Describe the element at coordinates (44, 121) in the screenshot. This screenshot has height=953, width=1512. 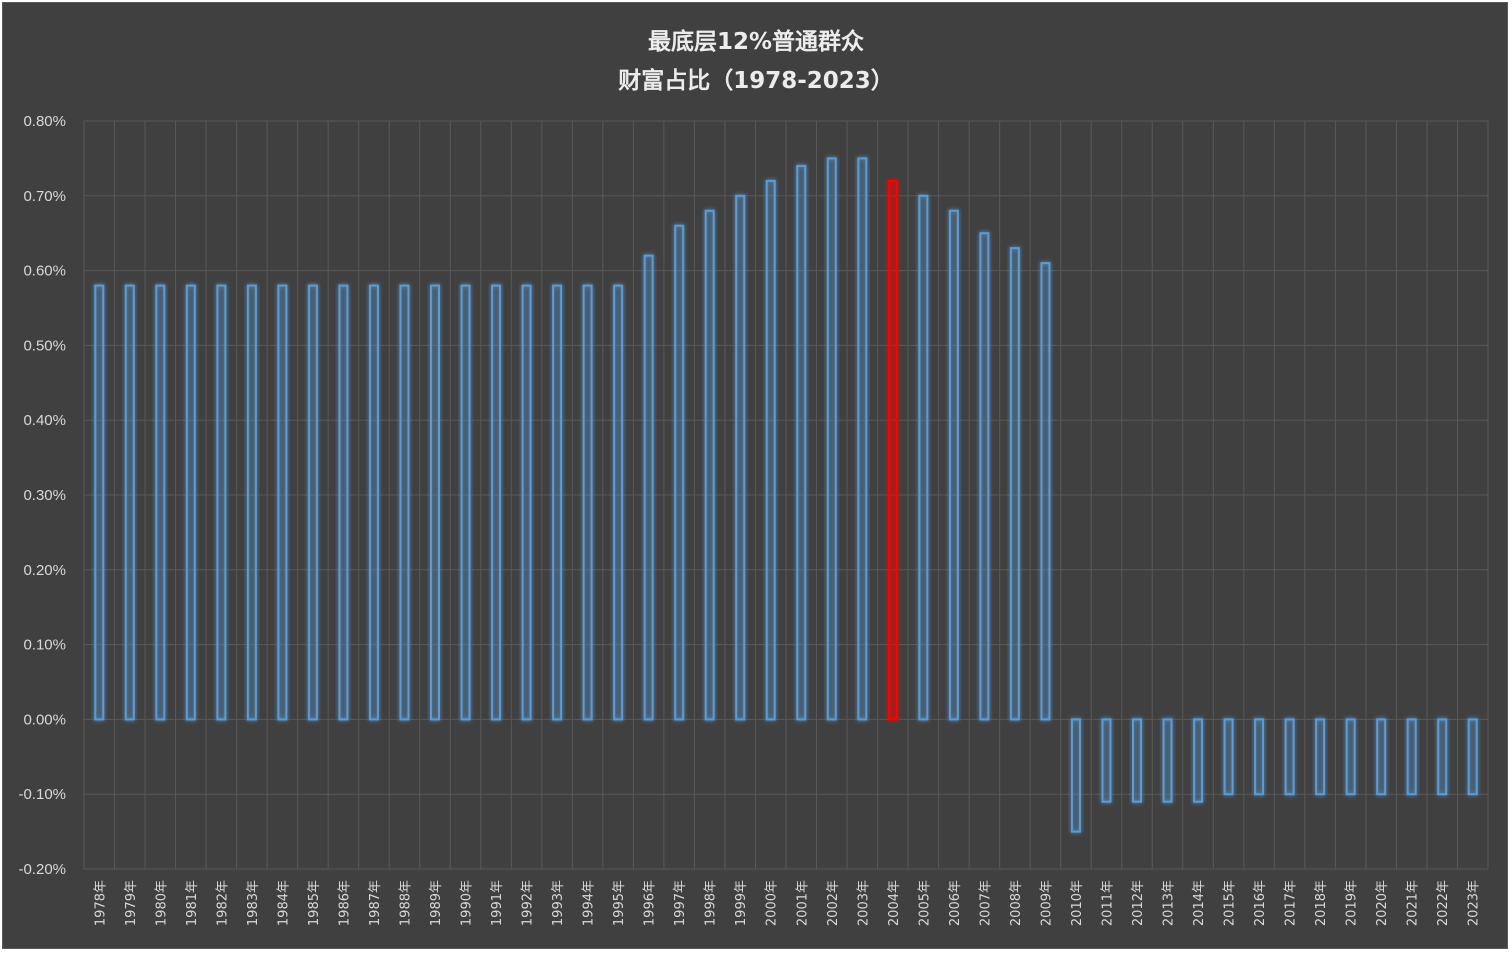
I see `y-tick-label: 0.80%` at that location.